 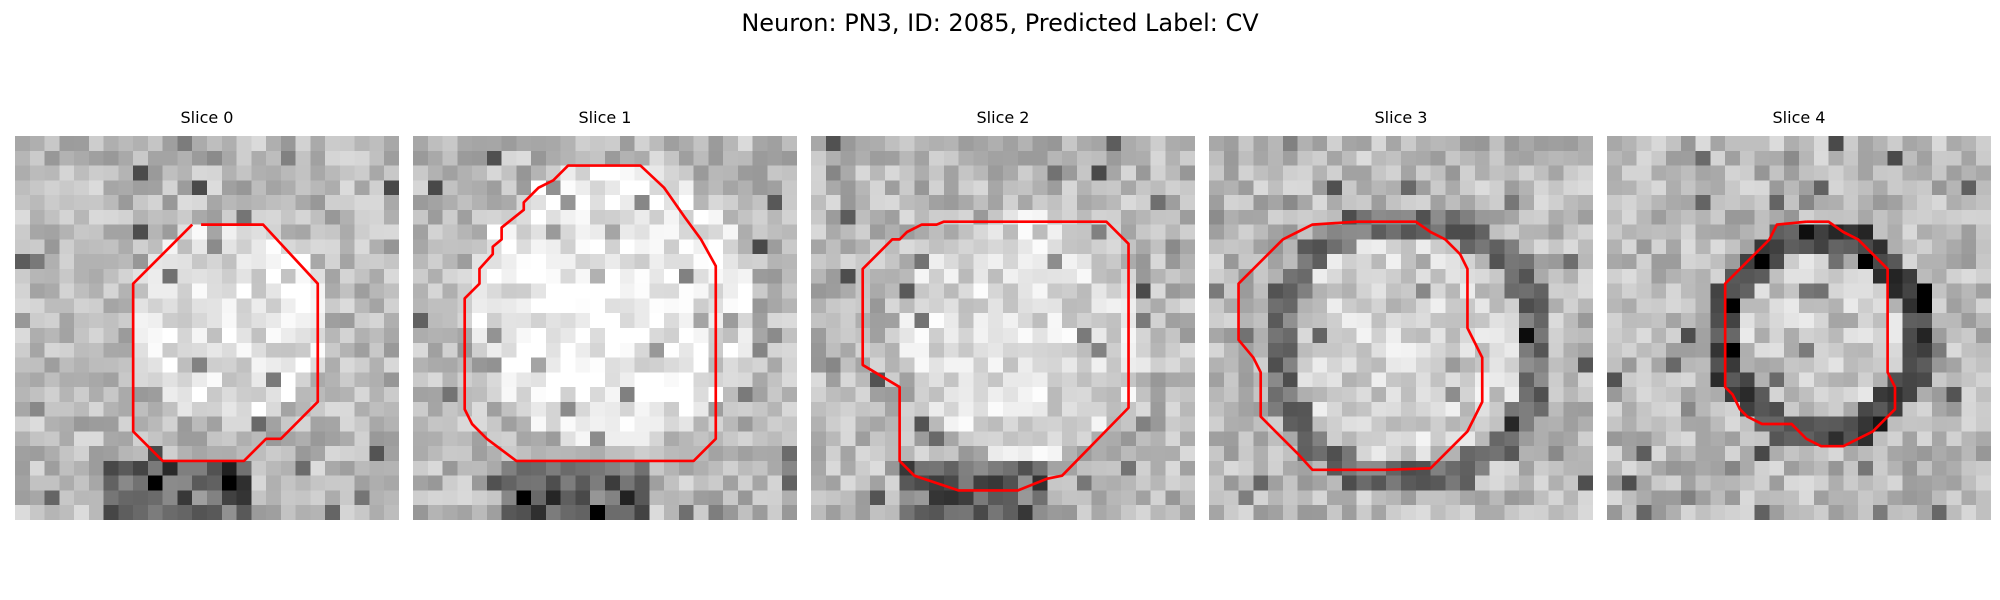 What do you see at coordinates (1401, 117) in the screenshot?
I see `slice-title: Slice 3` at bounding box center [1401, 117].